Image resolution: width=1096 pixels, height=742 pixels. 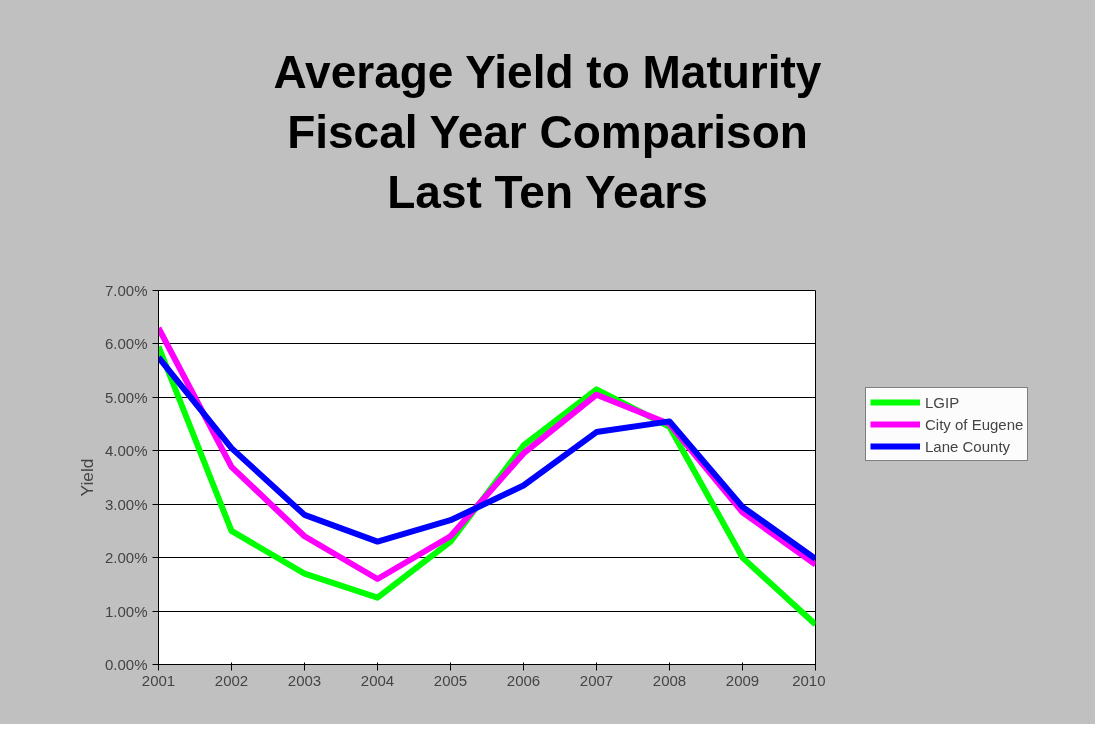 What do you see at coordinates (377, 680) in the screenshot?
I see `x-tick-label: 2004` at bounding box center [377, 680].